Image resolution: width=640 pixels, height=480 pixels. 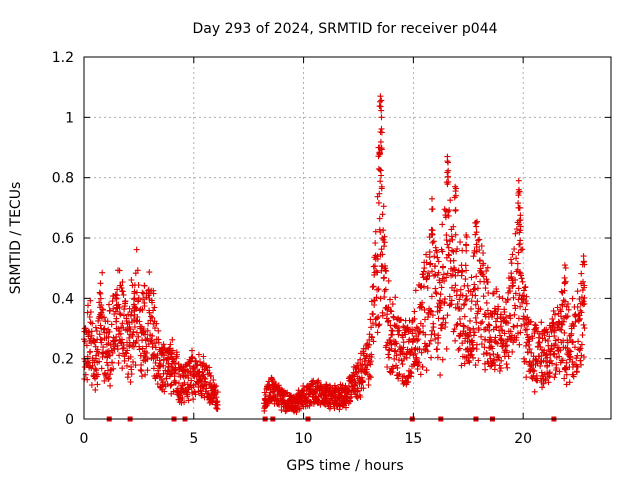 I want to click on x-axis-title: GPS time / hours, so click(x=344, y=466).